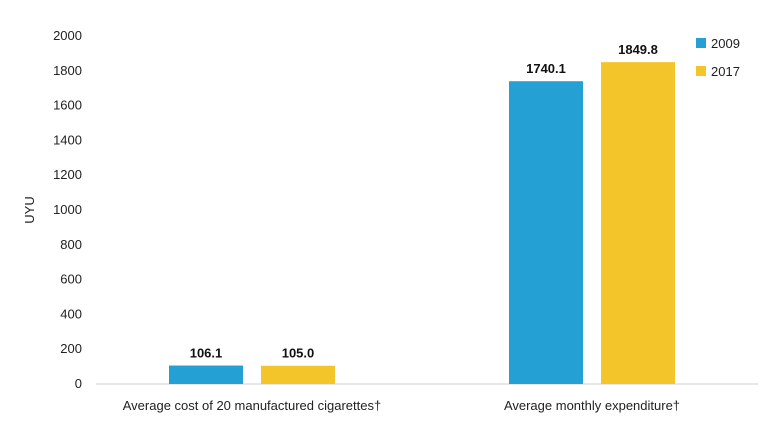 The height and width of the screenshot is (424, 772). What do you see at coordinates (718, 57) in the screenshot?
I see `legend: 2009 2017` at bounding box center [718, 57].